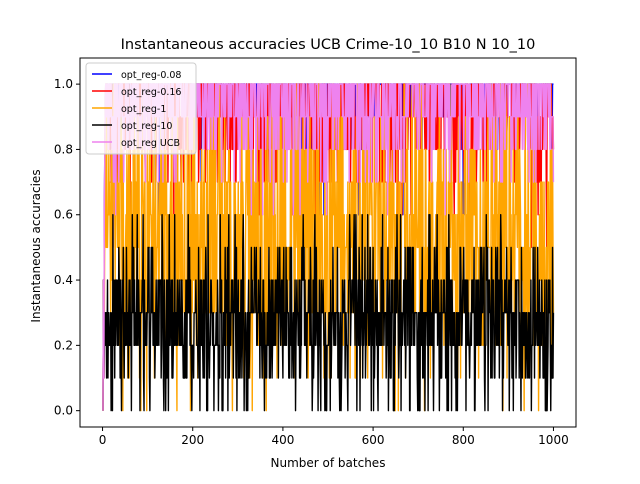 The width and height of the screenshot is (640, 484). I want to click on x-tick-label: 1000, so click(553, 440).